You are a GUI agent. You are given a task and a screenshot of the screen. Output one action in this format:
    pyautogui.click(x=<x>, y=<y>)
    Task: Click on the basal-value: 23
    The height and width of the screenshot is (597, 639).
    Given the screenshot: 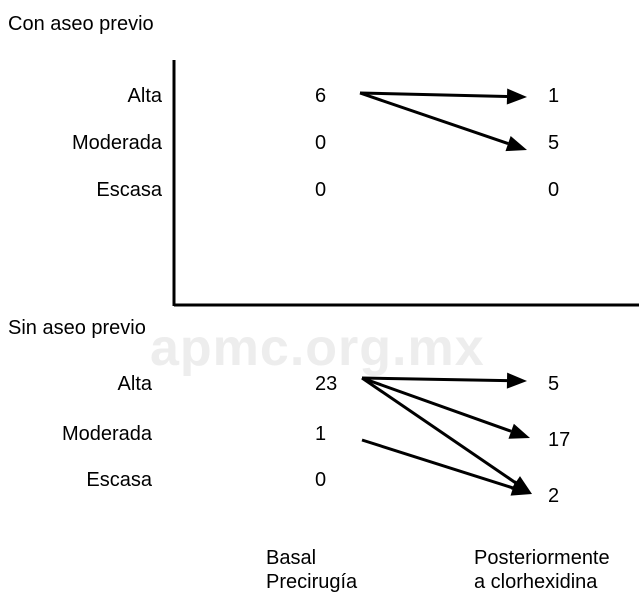 What is the action you would take?
    pyautogui.click(x=326, y=384)
    